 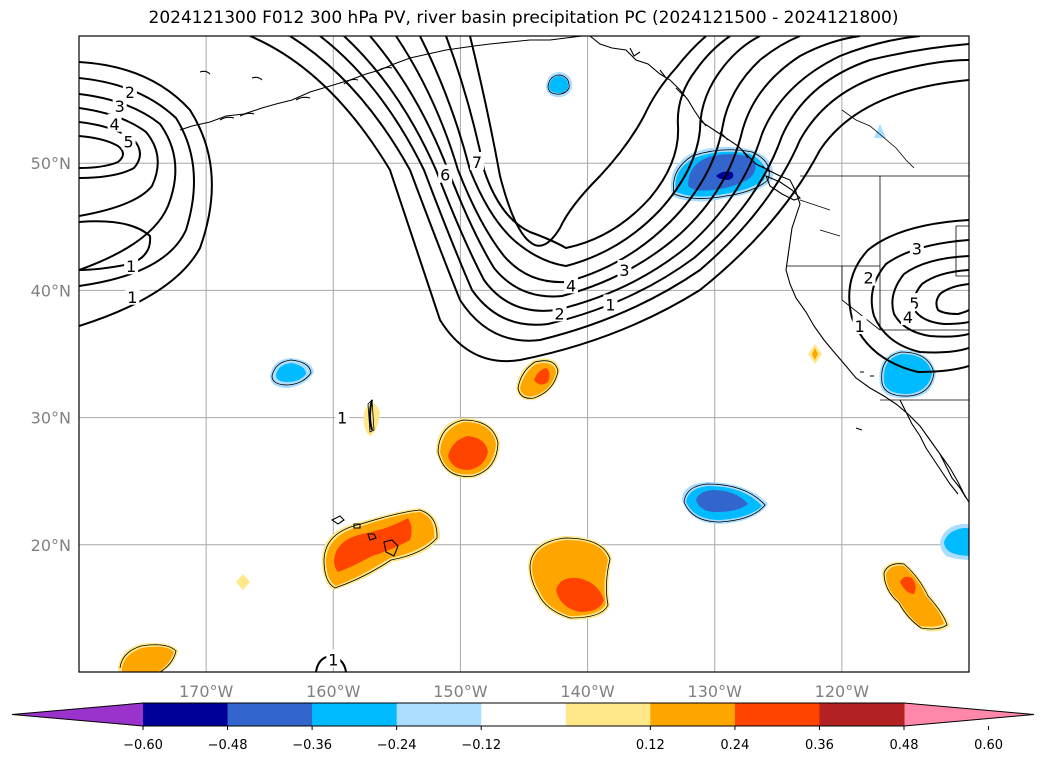 I want to click on colorbar-tick-label: −0.36, so click(x=312, y=745).